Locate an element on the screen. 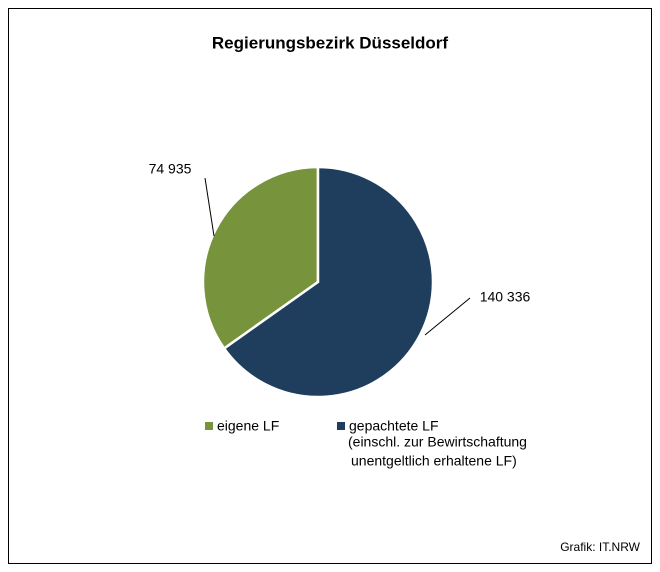  chart-title: Regierungsbezirk Düsseldorf is located at coordinates (330, 42).